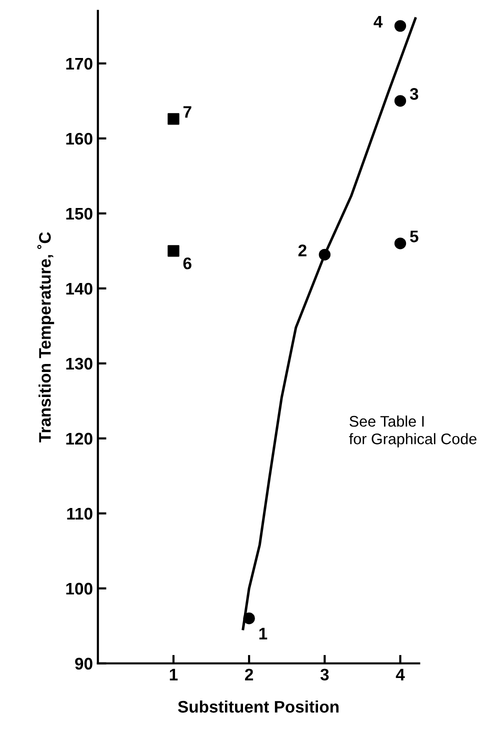  Describe the element at coordinates (263, 634) in the screenshot. I see `annotation: 1` at that location.